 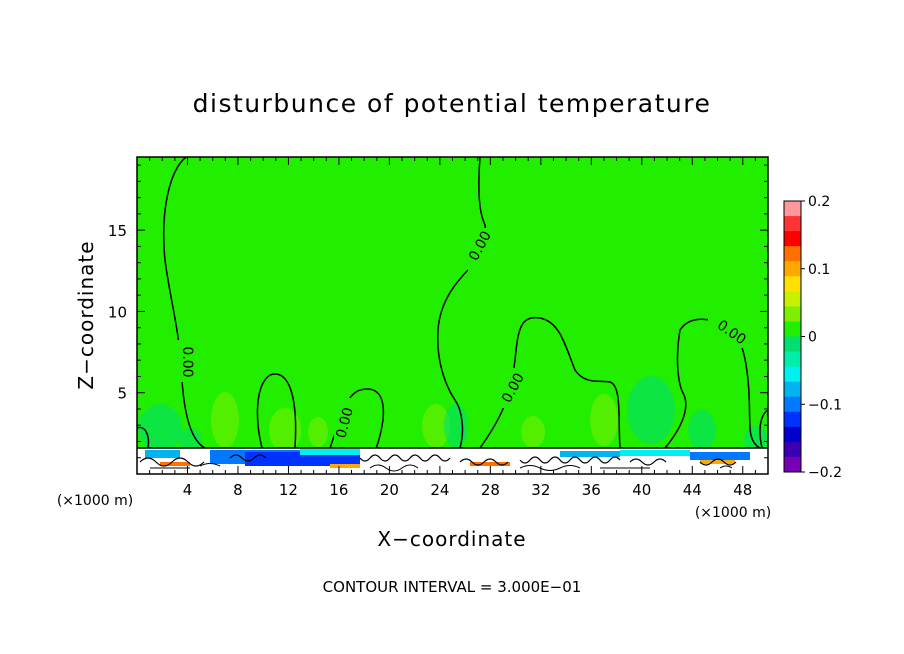 What do you see at coordinates (819, 202) in the screenshot?
I see `colorbar-tick-label: 0.2` at bounding box center [819, 202].